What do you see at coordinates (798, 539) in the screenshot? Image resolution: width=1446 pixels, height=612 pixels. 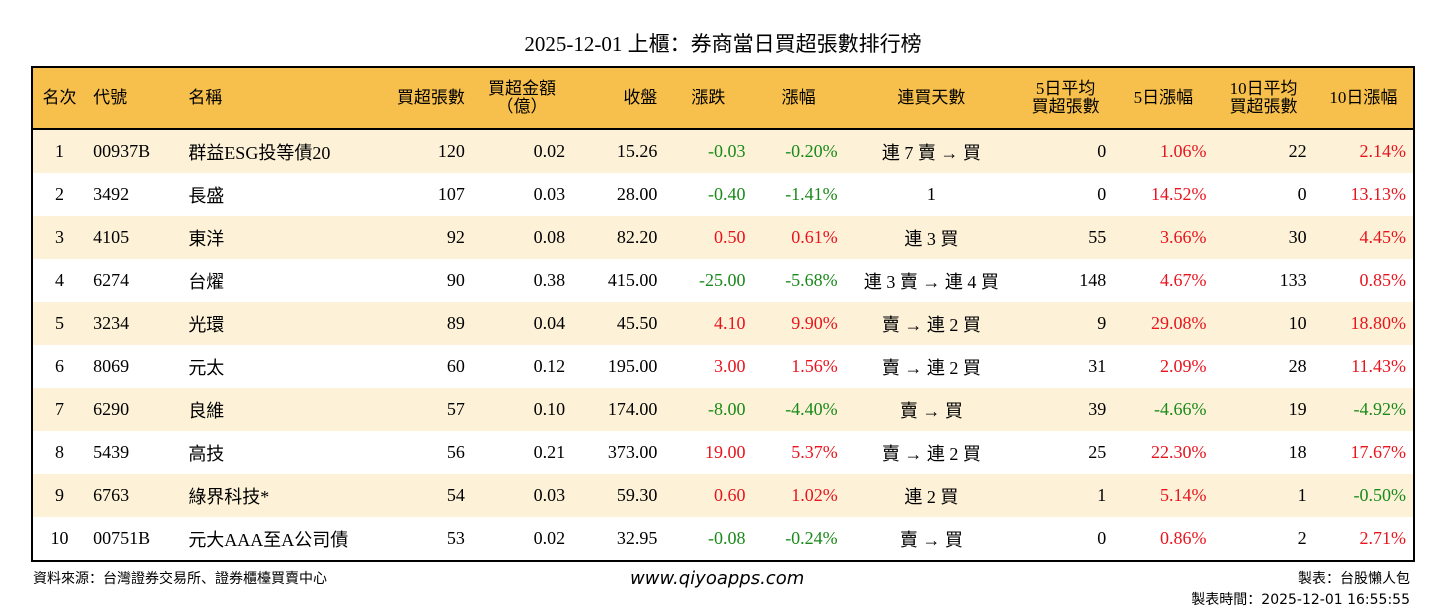 I see `cell-change-pct: -0.24%` at bounding box center [798, 539].